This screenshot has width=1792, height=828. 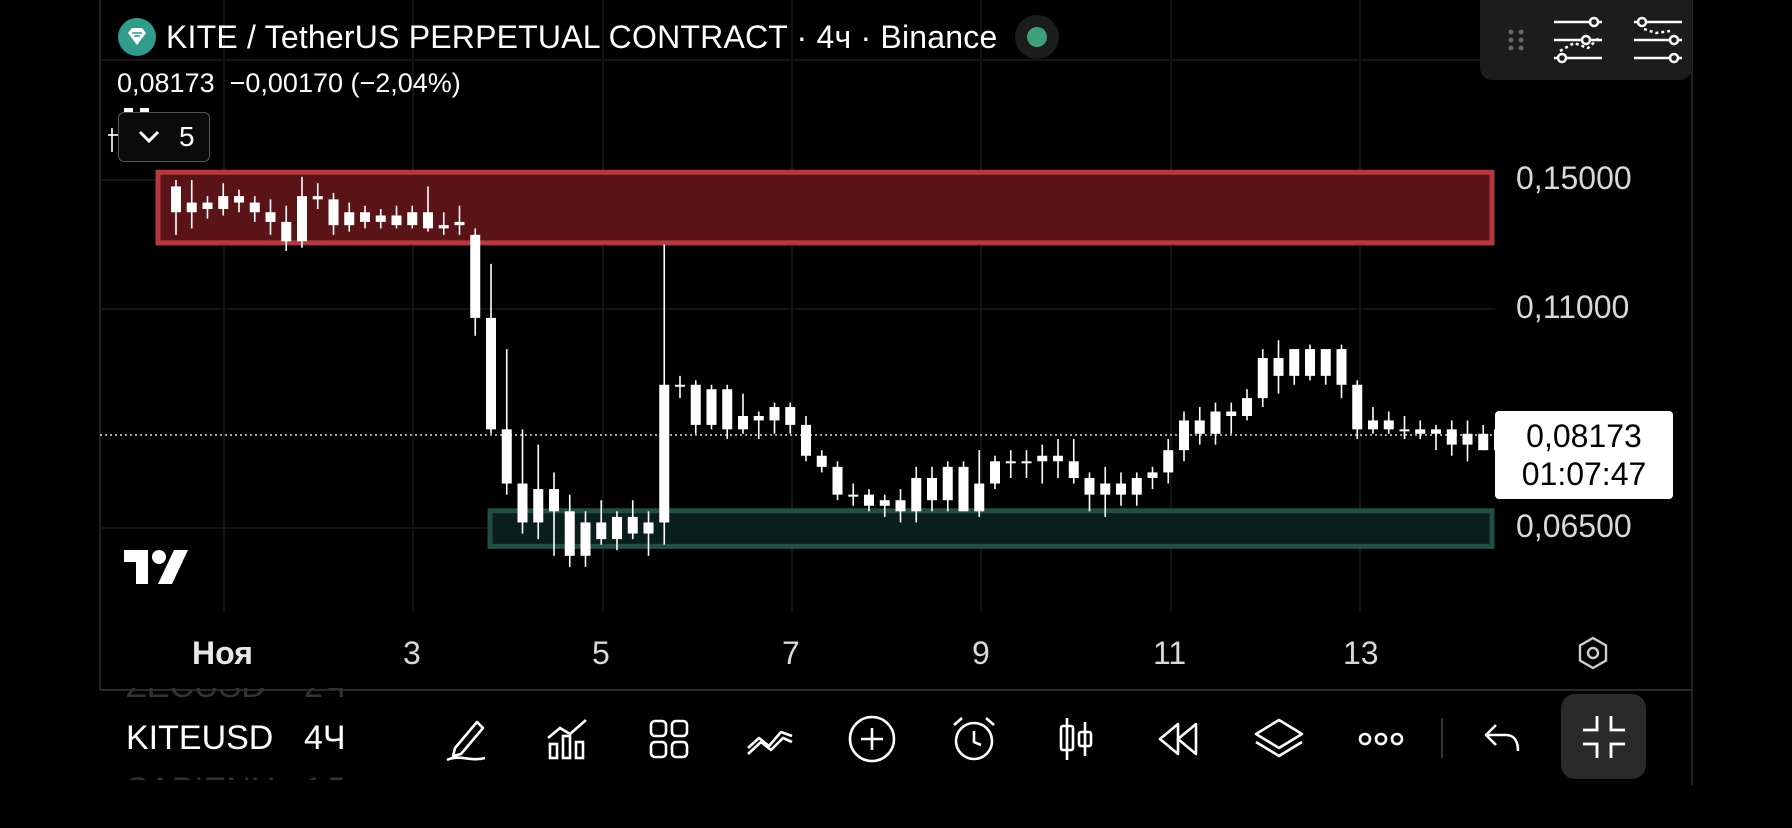 I want to click on layers-icon, so click(x=1279, y=739).